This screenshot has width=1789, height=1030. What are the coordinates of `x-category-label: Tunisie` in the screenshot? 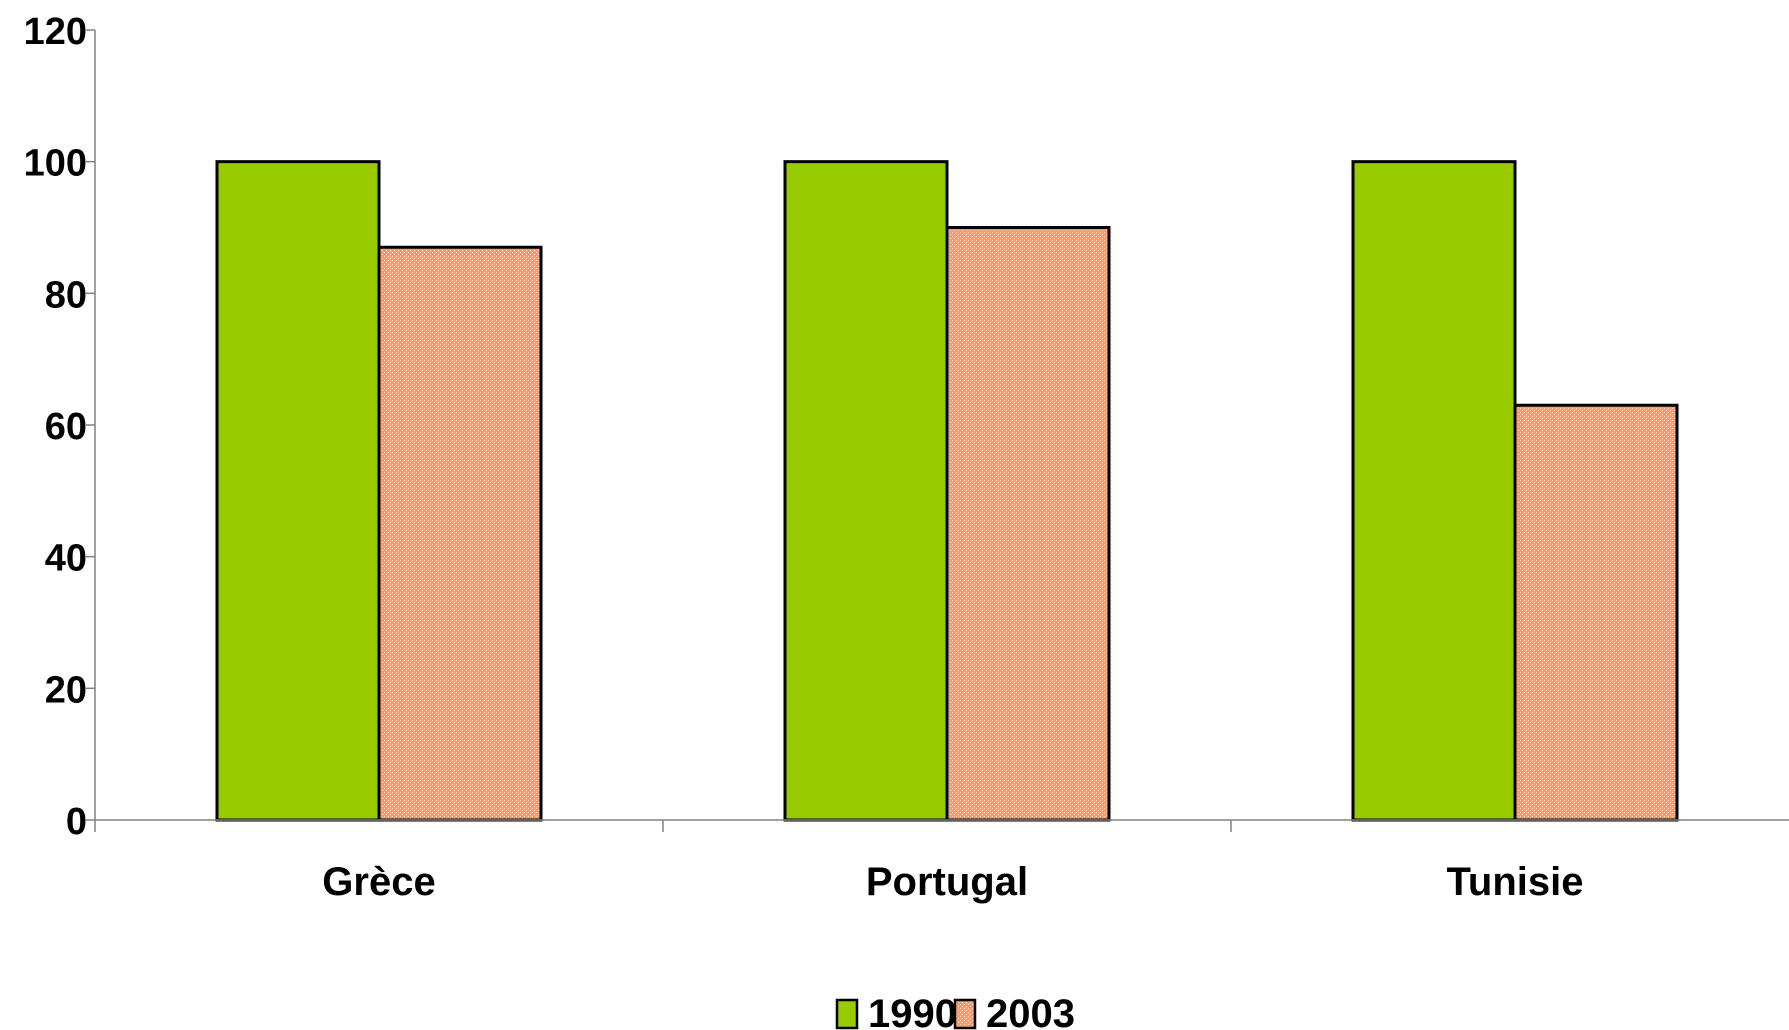 It's located at (1514, 882).